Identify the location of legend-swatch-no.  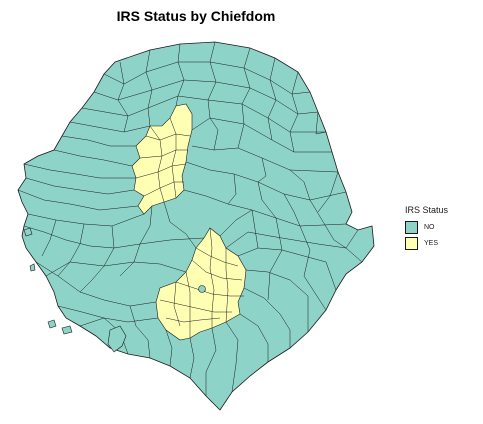
(411, 227).